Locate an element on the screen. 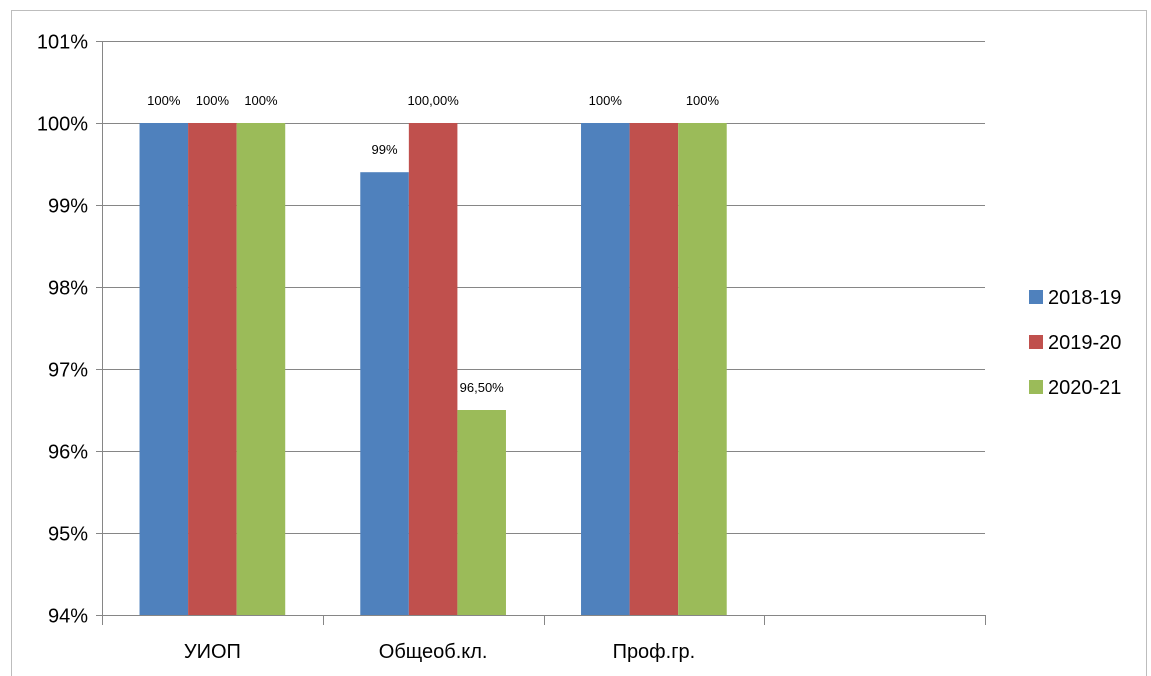 This screenshot has width=1151, height=676. y-tick-label: 100% is located at coordinates (62, 125).